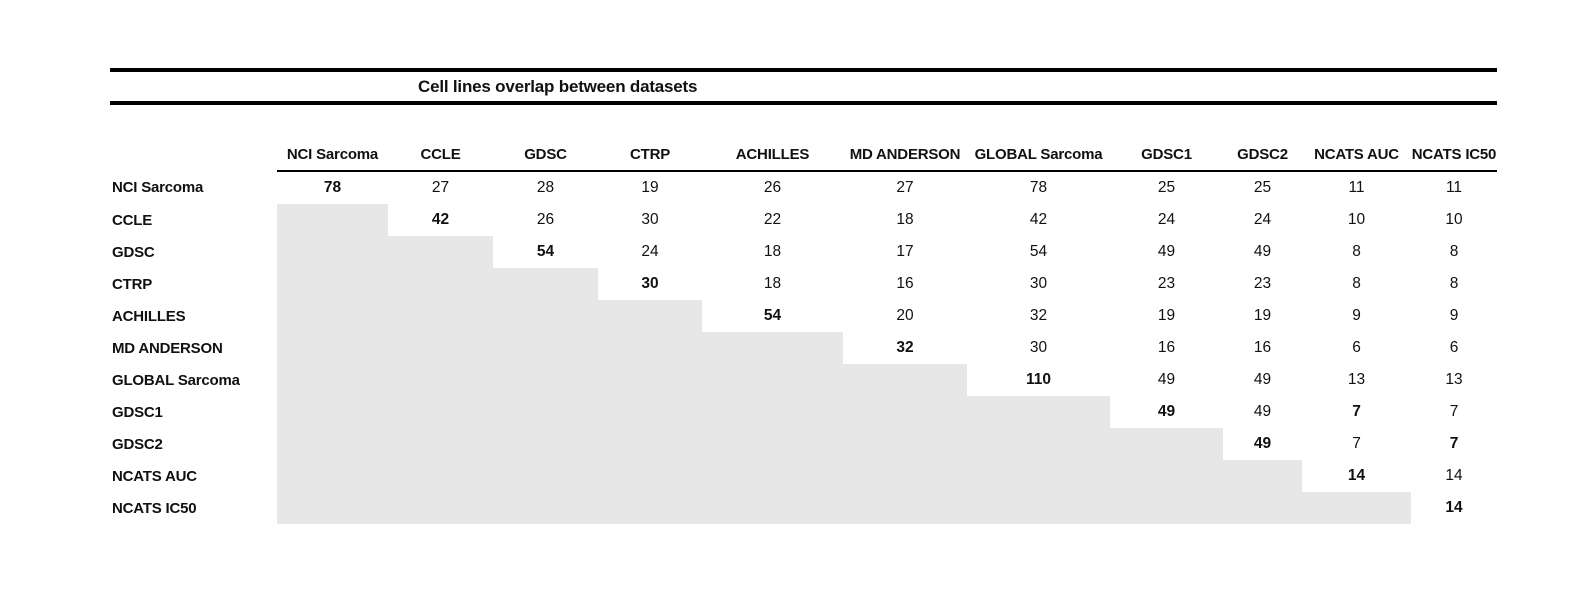  Describe the element at coordinates (650, 155) in the screenshot. I see `column-header: CTRP` at that location.